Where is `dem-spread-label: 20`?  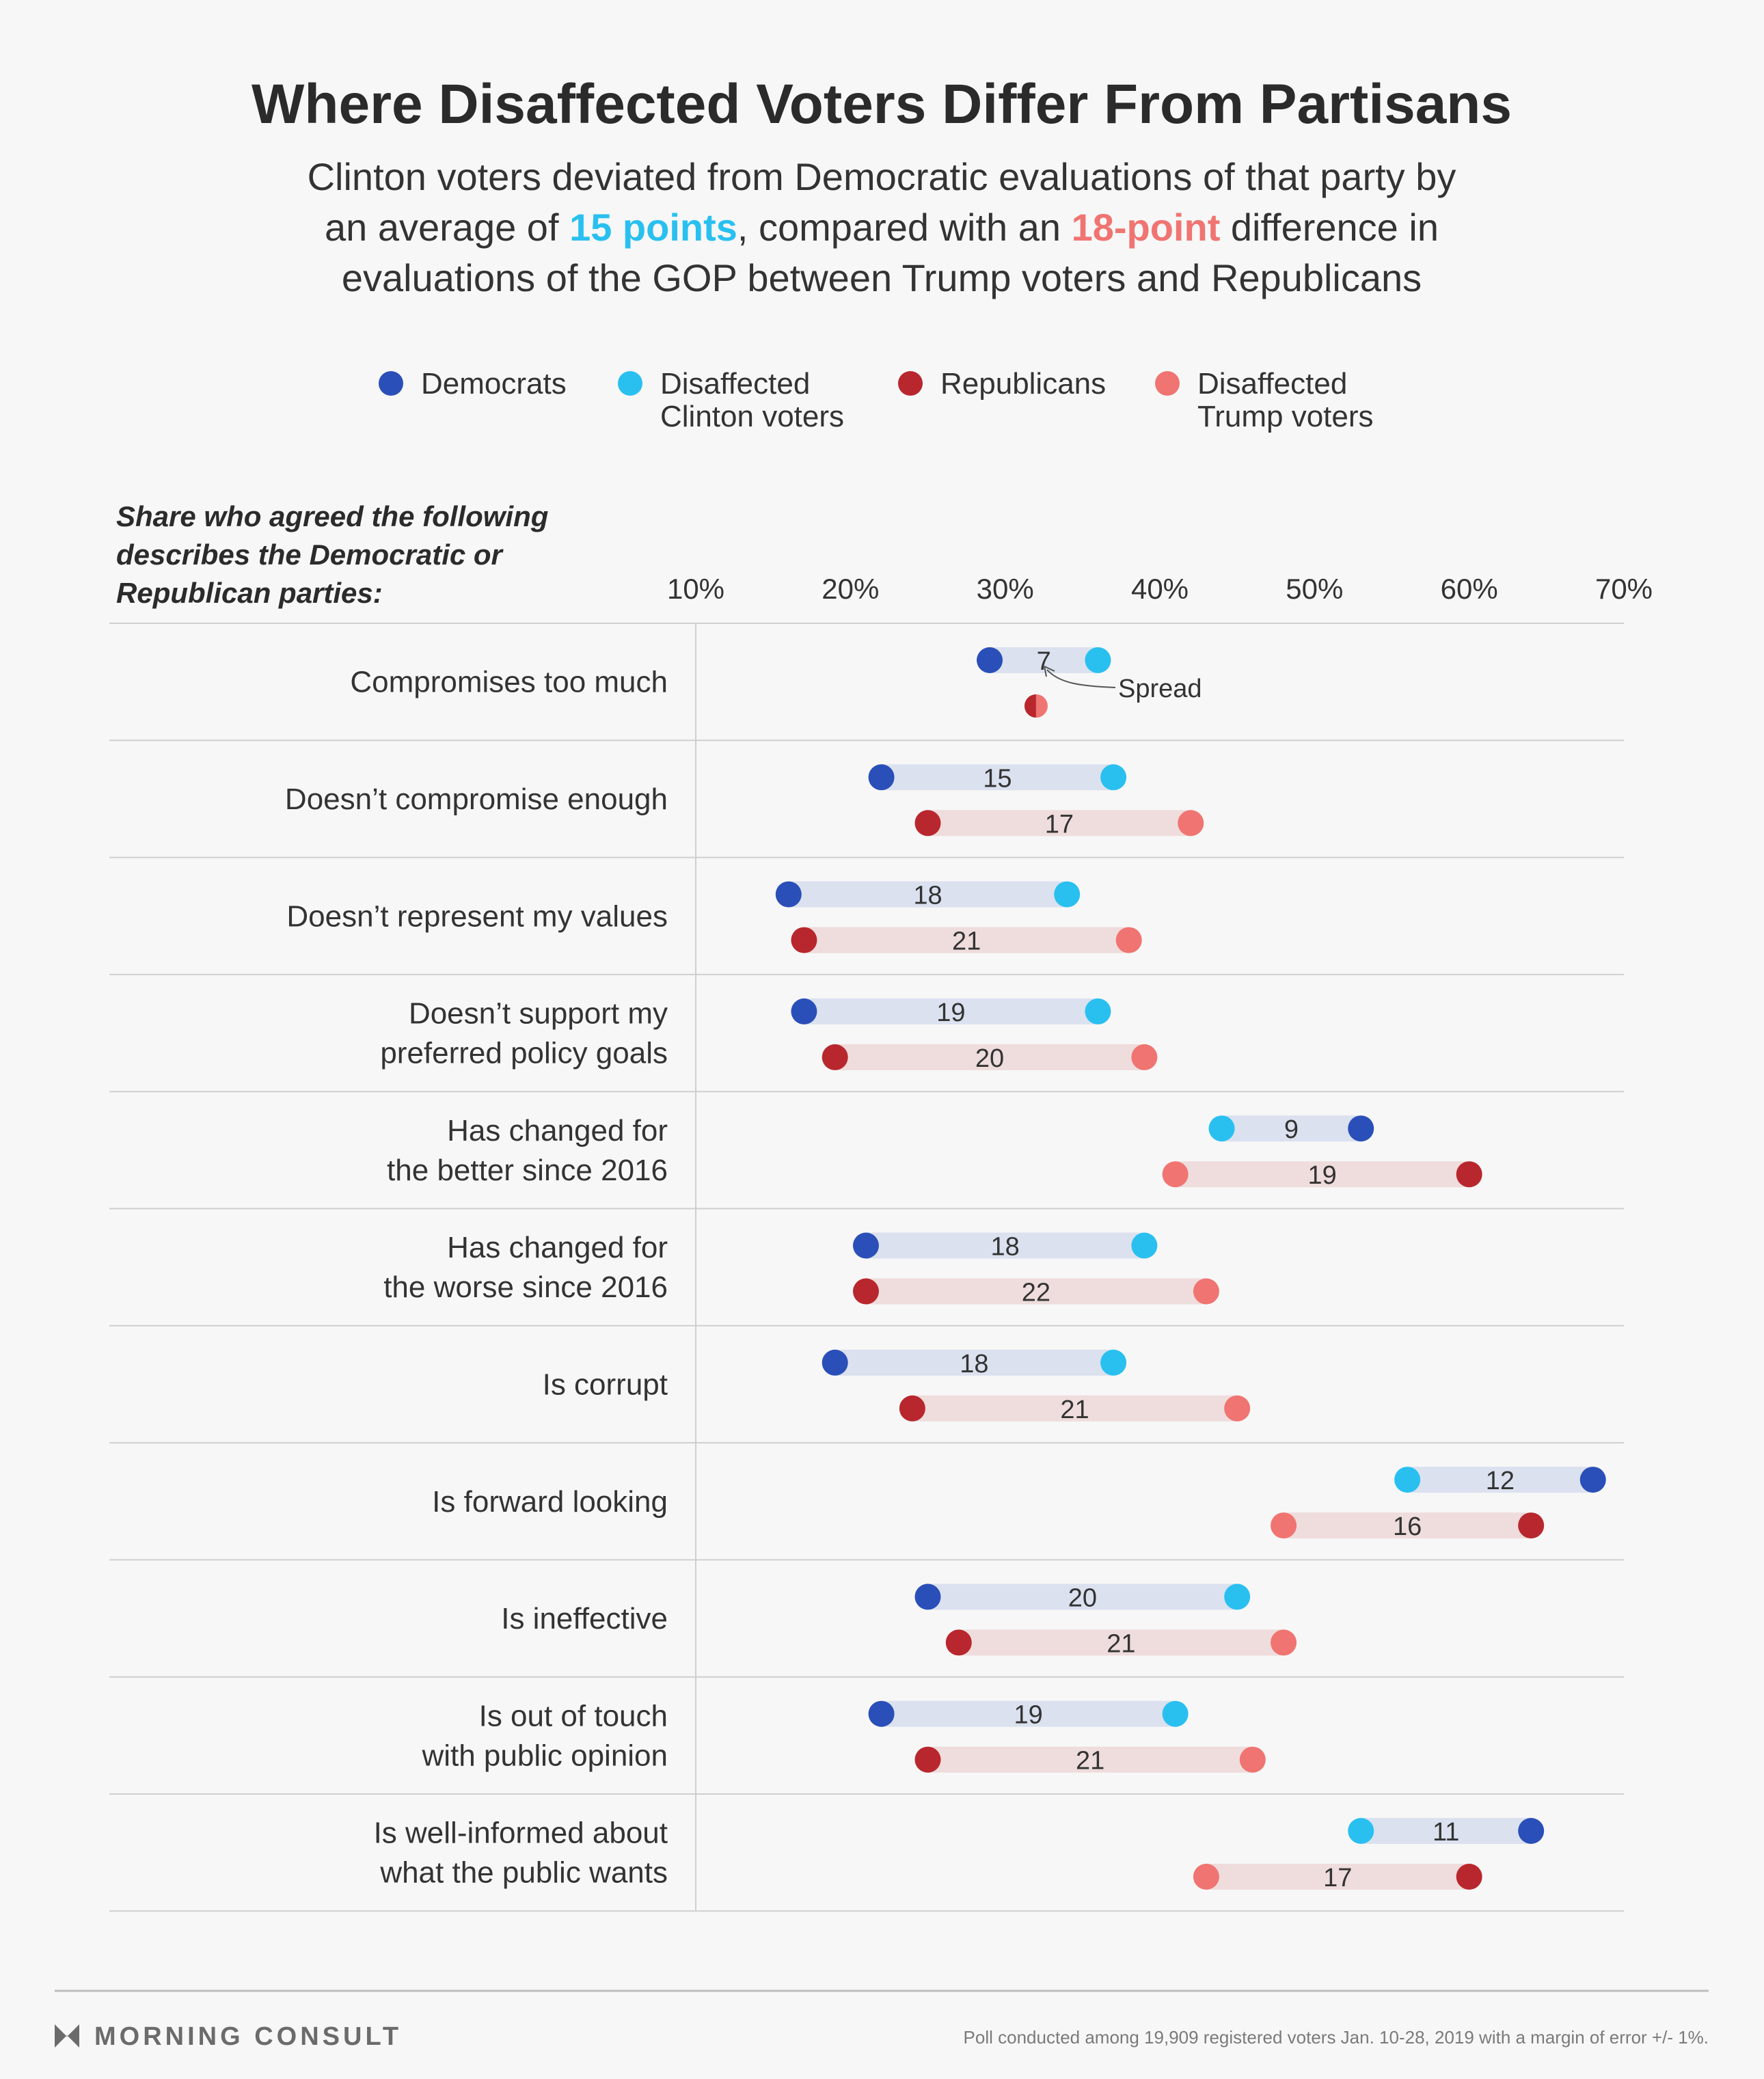 dem-spread-label: 20 is located at coordinates (1082, 1598).